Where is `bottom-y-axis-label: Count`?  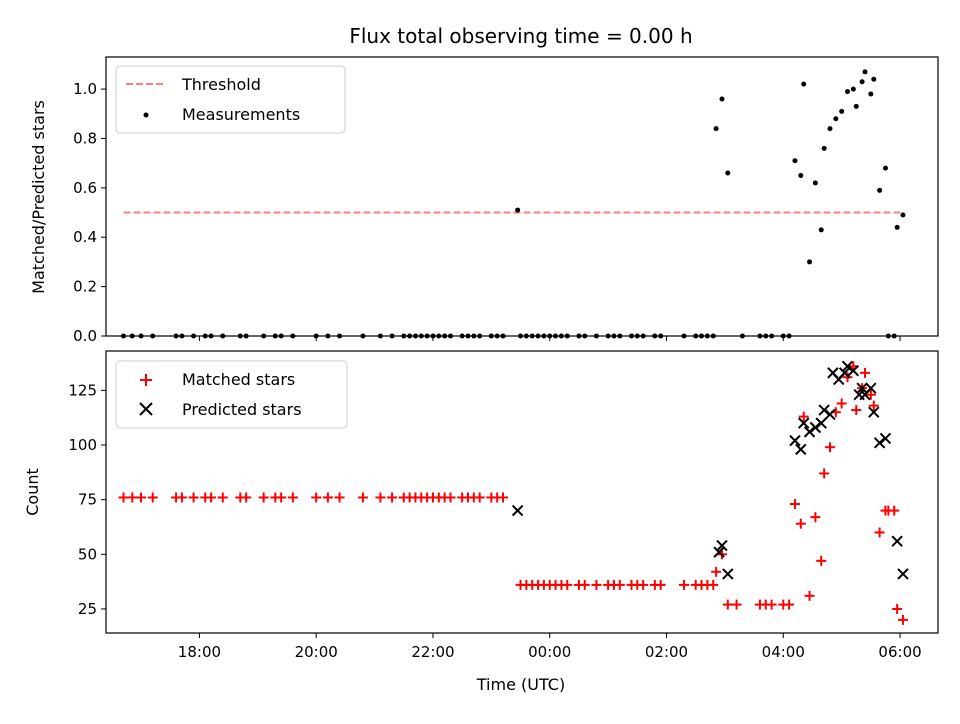 bottom-y-axis-label: Count is located at coordinates (32, 492).